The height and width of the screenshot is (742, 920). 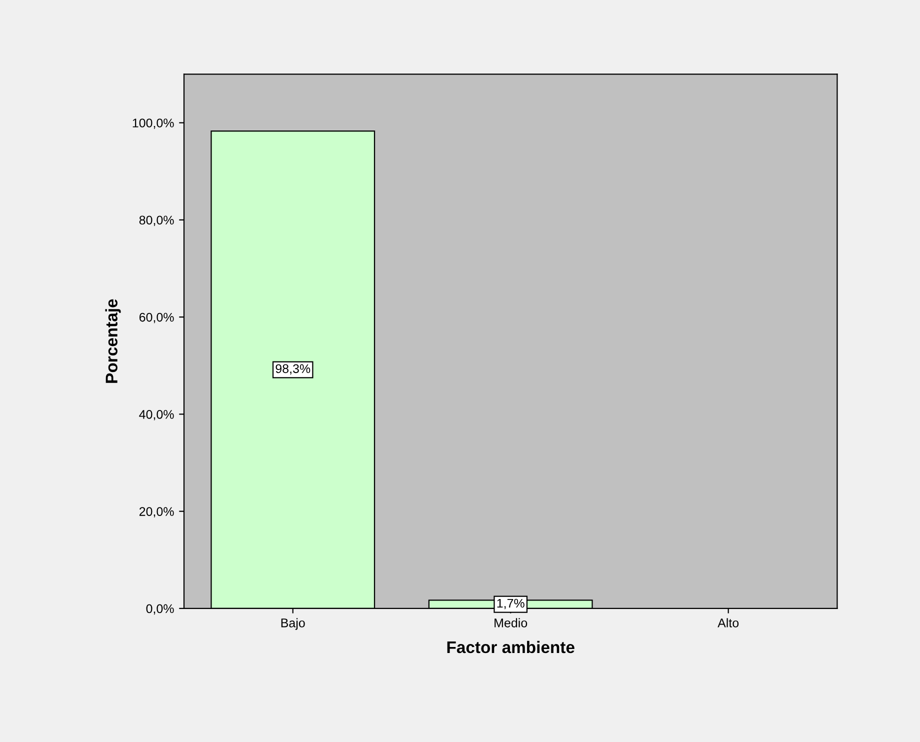 I want to click on x-tick-label: Alto, so click(x=728, y=623).